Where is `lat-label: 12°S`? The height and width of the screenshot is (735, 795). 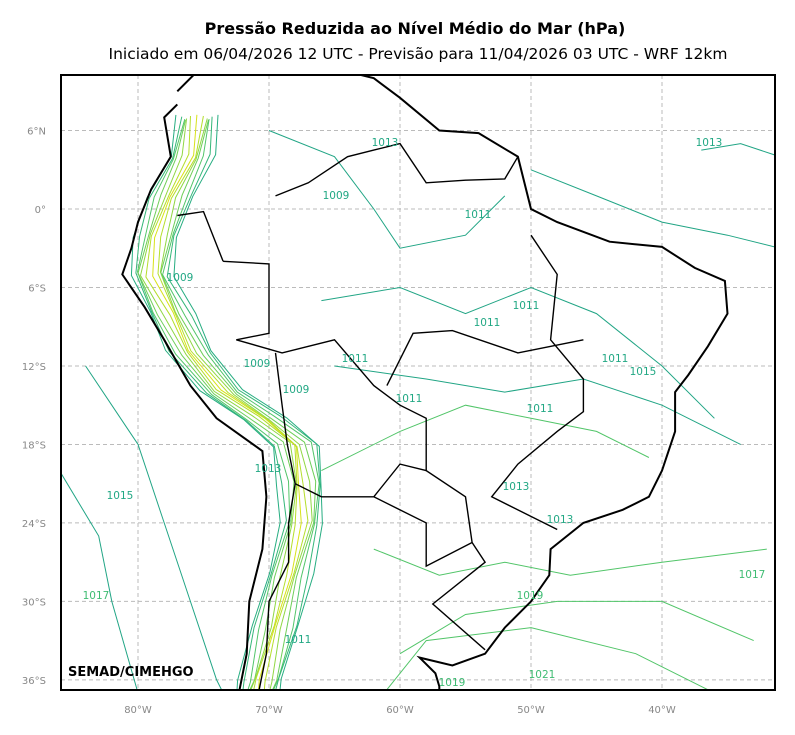 lat-label: 12°S is located at coordinates (34, 367).